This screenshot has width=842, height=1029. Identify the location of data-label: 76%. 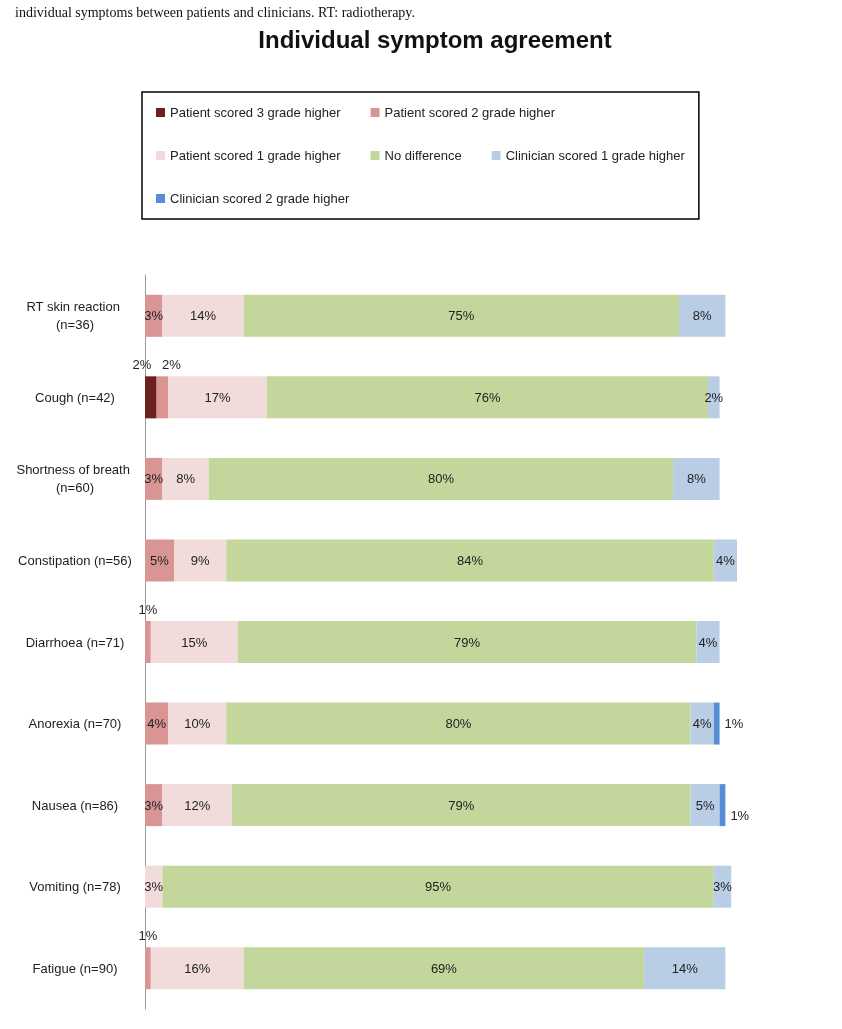
(487, 397).